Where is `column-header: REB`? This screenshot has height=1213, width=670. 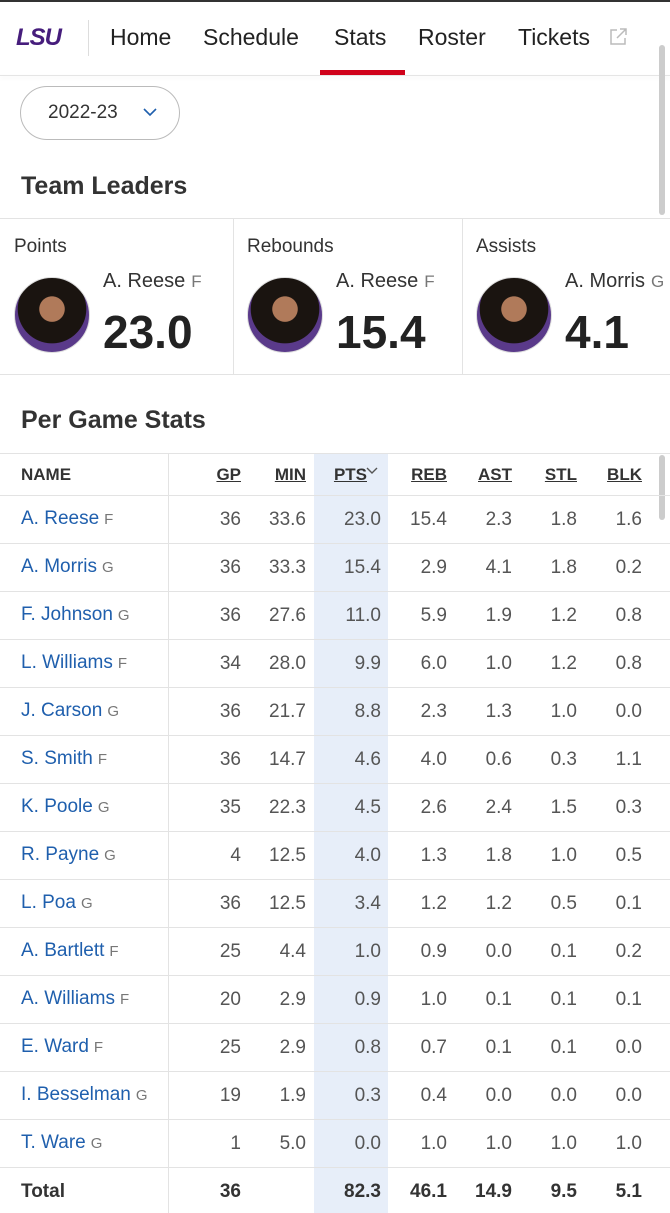 column-header: REB is located at coordinates (429, 474).